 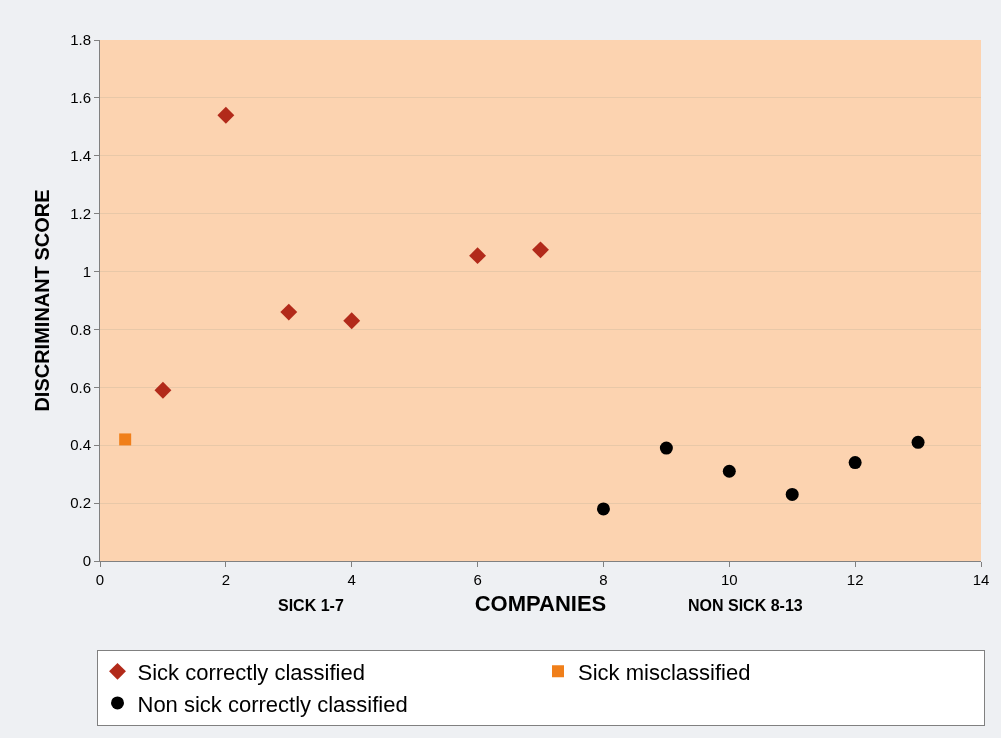 What do you see at coordinates (540, 603) in the screenshot?
I see `x-axis-title: COMPANIES` at bounding box center [540, 603].